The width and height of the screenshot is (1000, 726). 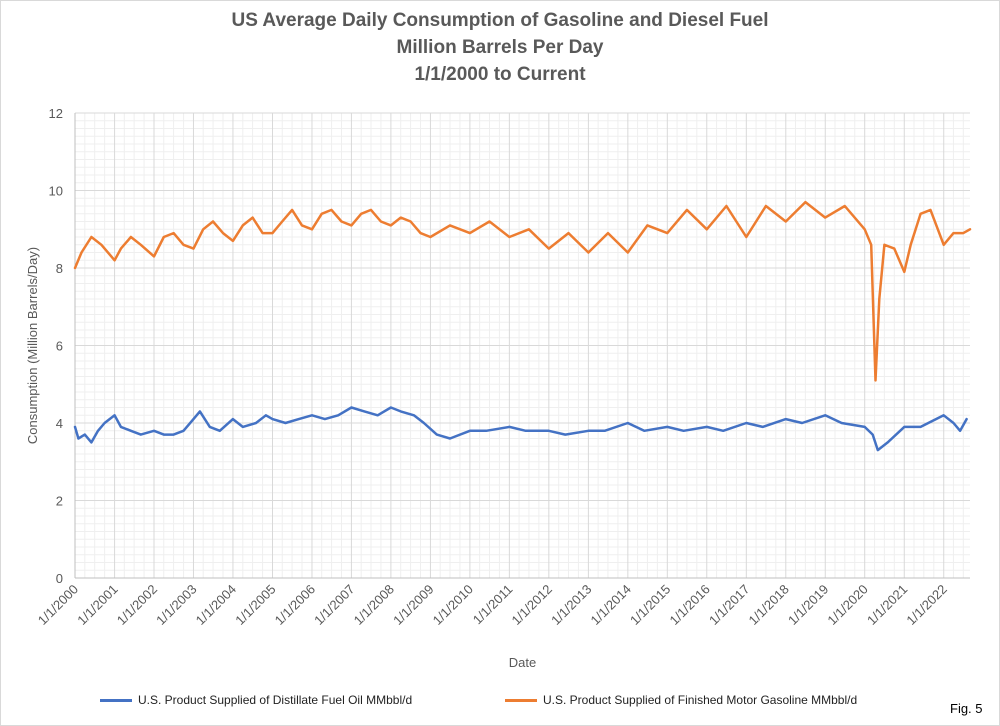 What do you see at coordinates (729, 605) in the screenshot?
I see `x-tick-label: 1/1/2017` at bounding box center [729, 605].